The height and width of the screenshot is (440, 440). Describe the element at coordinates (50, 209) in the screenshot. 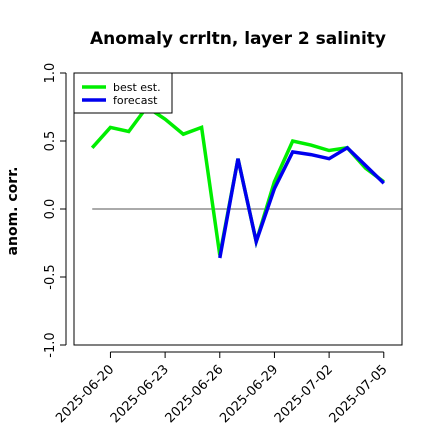

I see `y-tick-label: 0.0` at that location.